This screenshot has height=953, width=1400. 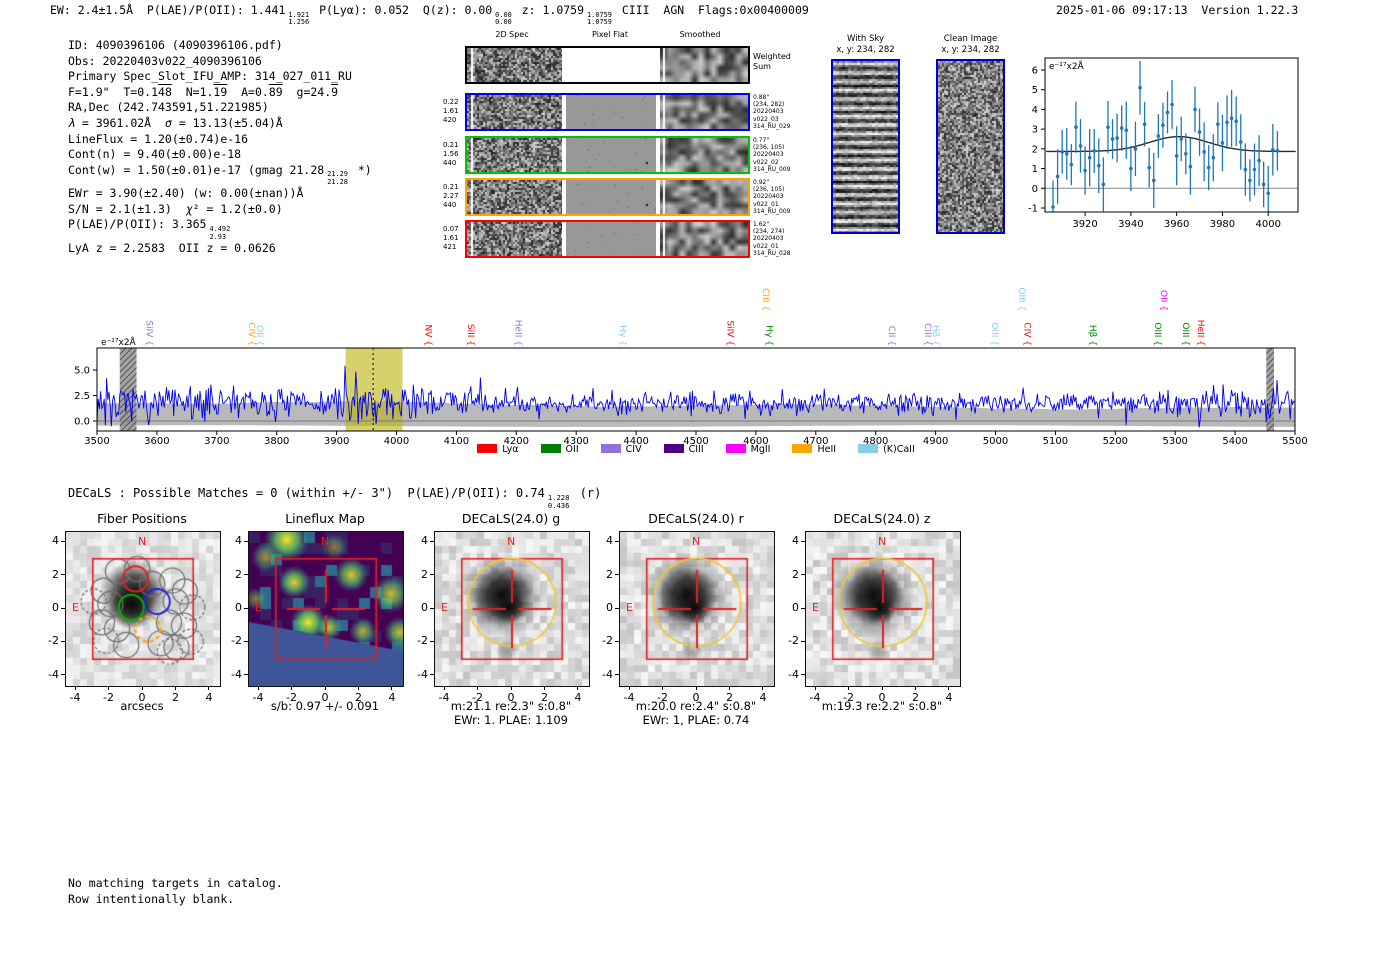 I want to click on cutout-row-left-labels: 0.07 1.61 421, so click(x=451, y=238).